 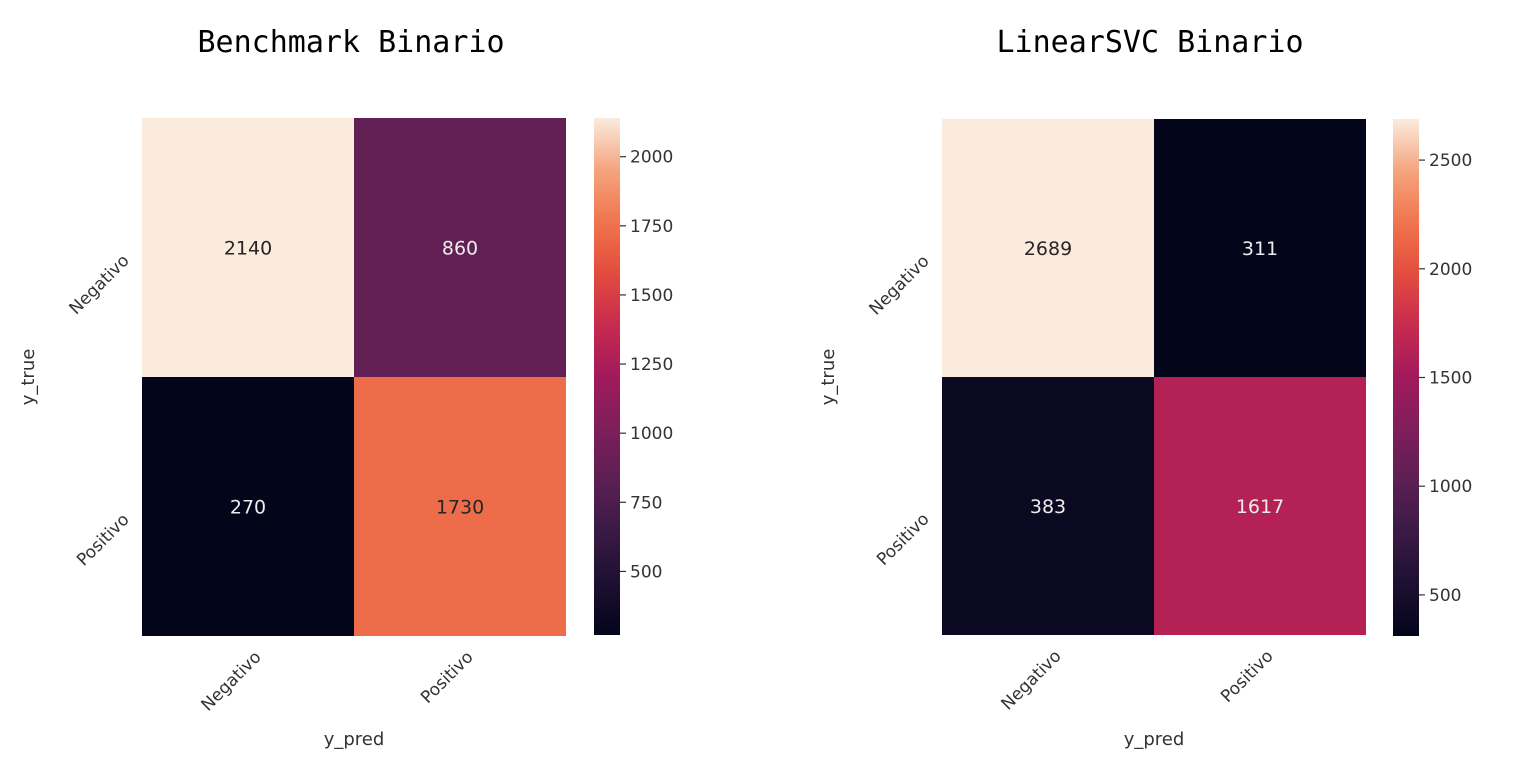 I want to click on cell-value-label: 2140, so click(x=248, y=249).